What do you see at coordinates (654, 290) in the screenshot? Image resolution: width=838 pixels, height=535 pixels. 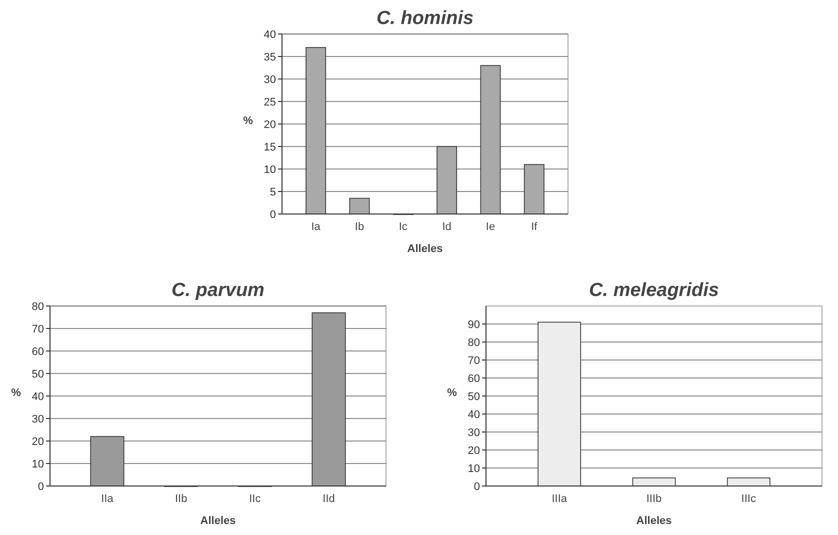 I see `chart-title: C. meleagridis` at bounding box center [654, 290].